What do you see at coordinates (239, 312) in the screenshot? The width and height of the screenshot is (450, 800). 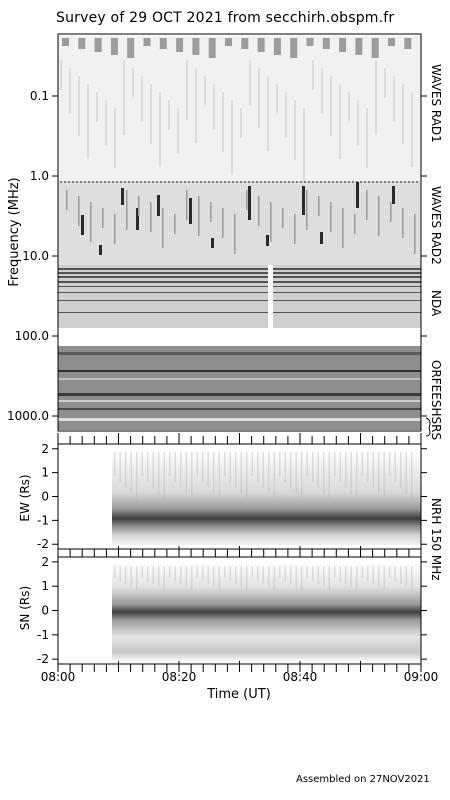 I see `nda-band` at bounding box center [239, 312].